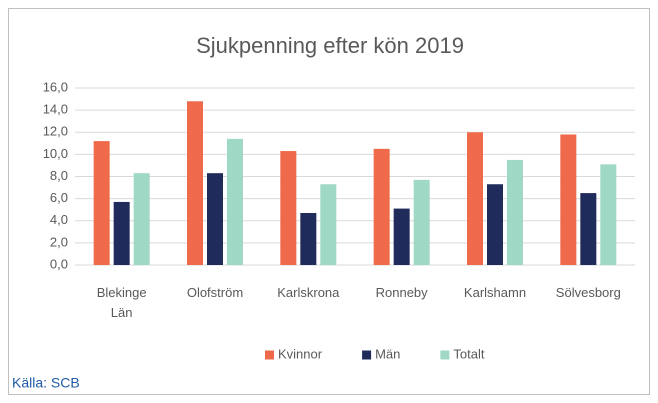 The height and width of the screenshot is (403, 658). Describe the element at coordinates (215, 292) in the screenshot. I see `x-tick-label: Olofström` at that location.